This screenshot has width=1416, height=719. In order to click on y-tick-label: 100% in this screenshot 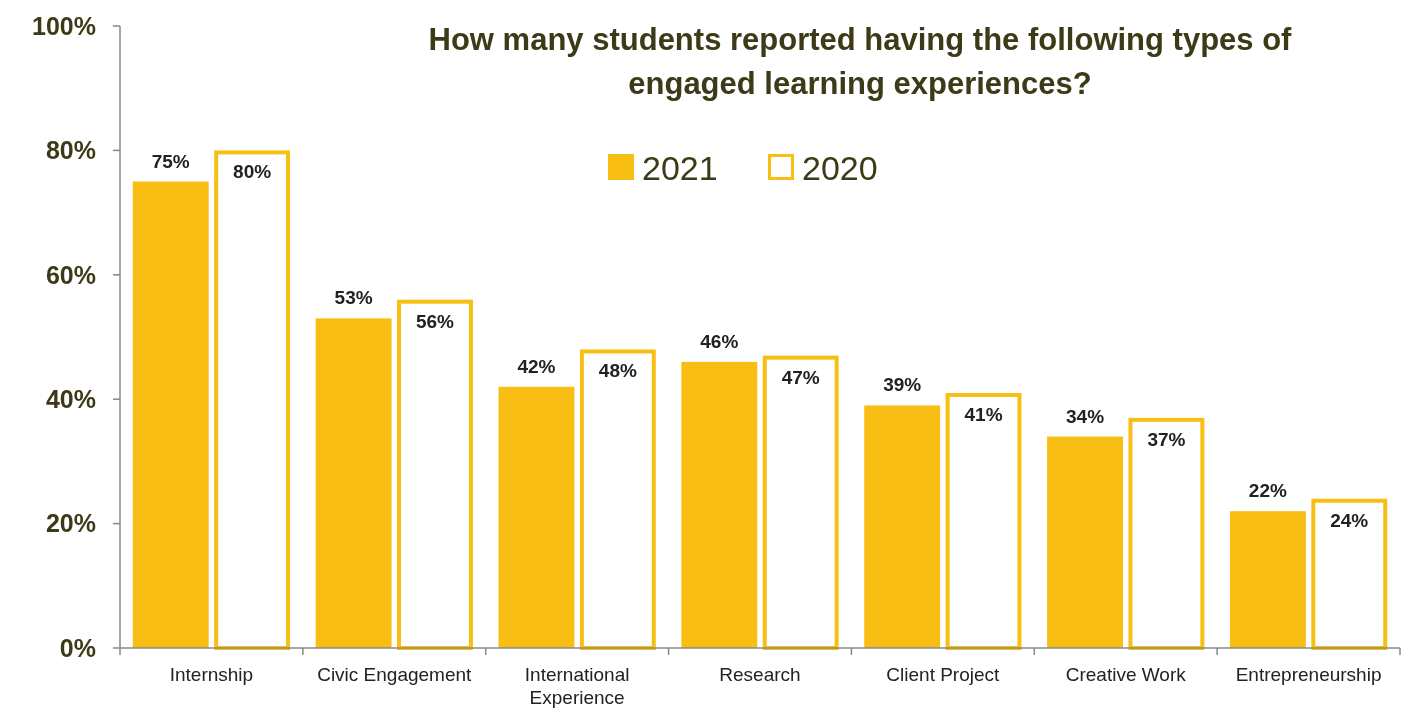, I will do `click(64, 25)`.